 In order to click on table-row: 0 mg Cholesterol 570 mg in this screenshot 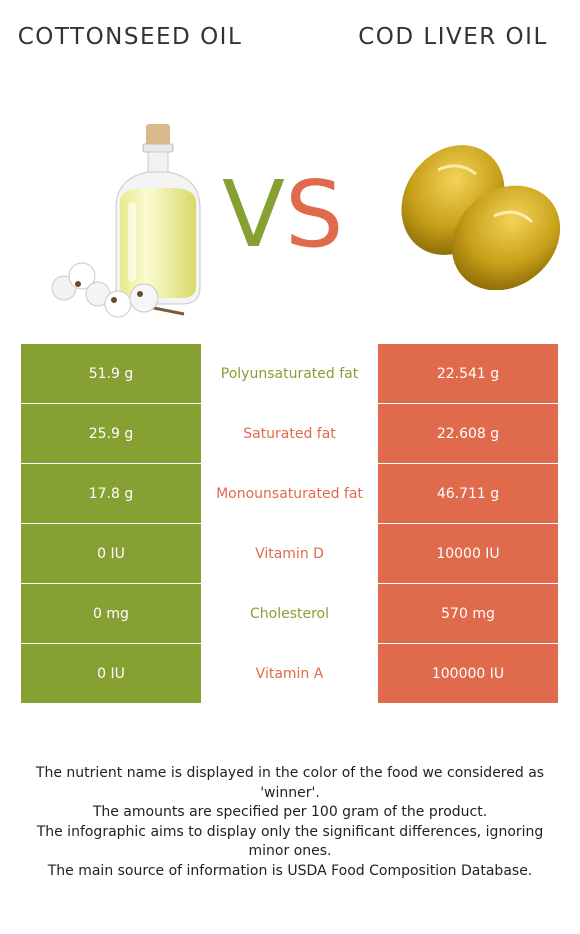, I will do `click(289, 613)`.